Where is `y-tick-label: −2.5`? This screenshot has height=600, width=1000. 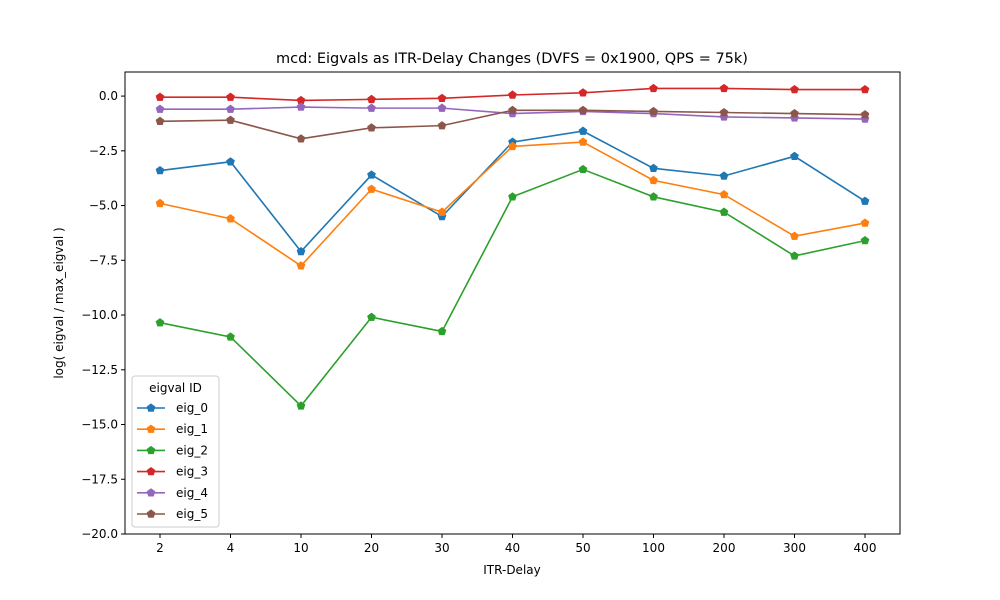
y-tick-label: −2.5 is located at coordinates (103, 151).